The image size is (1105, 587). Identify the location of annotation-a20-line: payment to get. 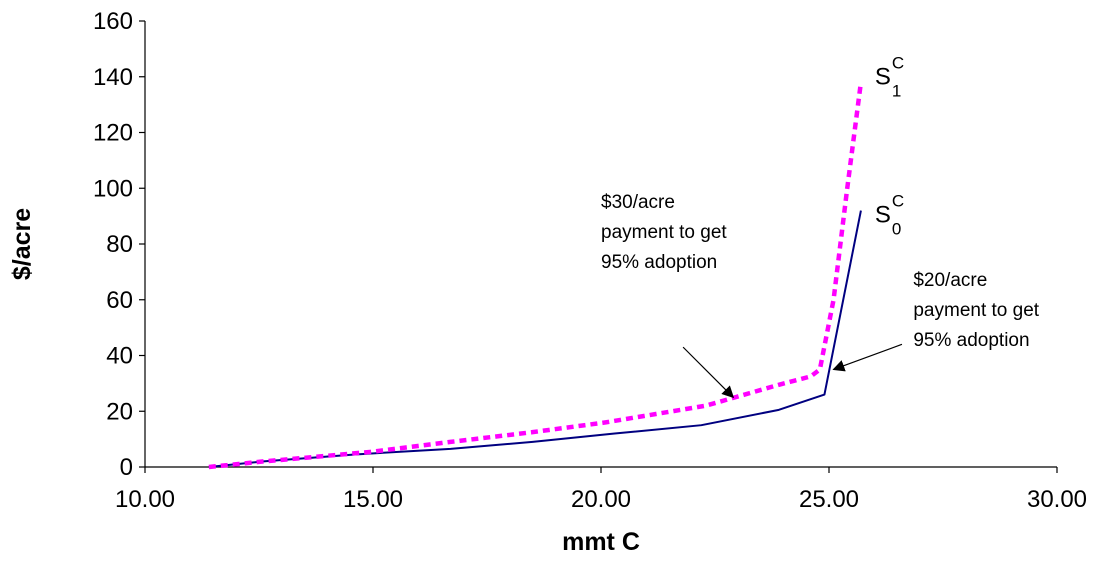
(976, 310).